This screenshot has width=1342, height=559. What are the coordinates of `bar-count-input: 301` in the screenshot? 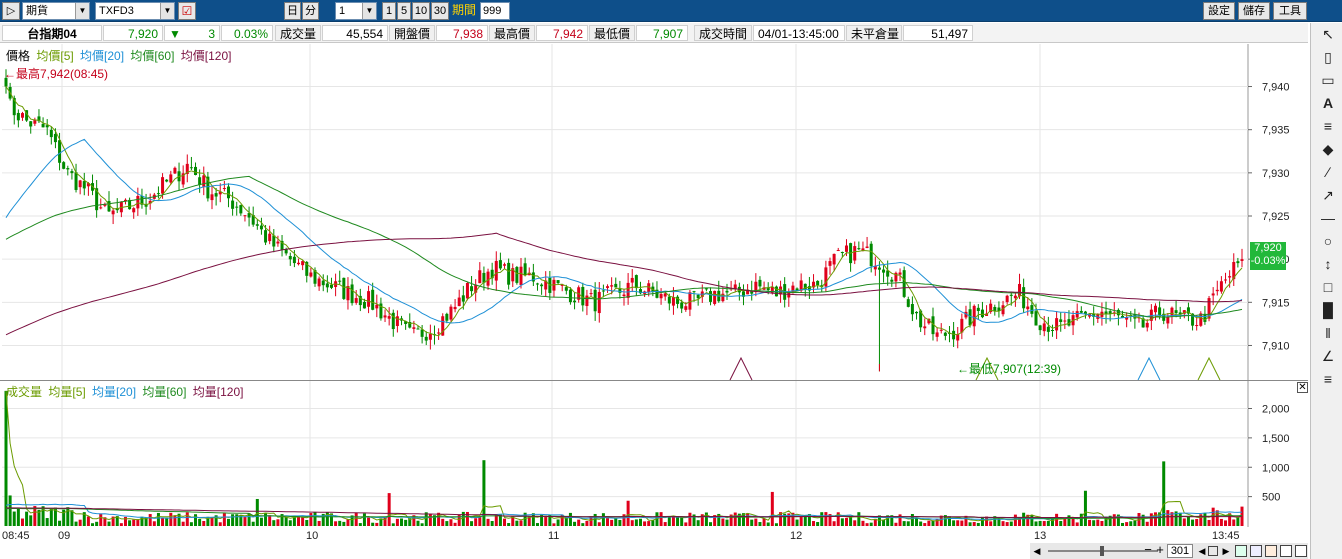 It's located at (1180, 551).